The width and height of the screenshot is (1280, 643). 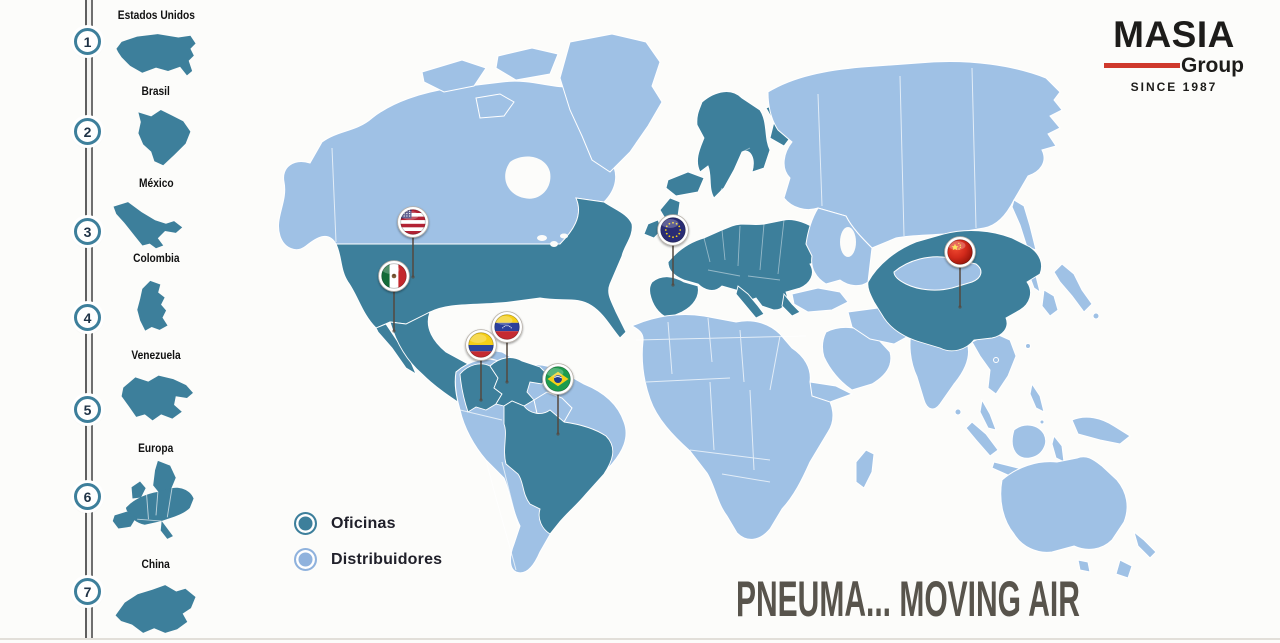 I want to click on country-label: Europa, so click(x=156, y=448).